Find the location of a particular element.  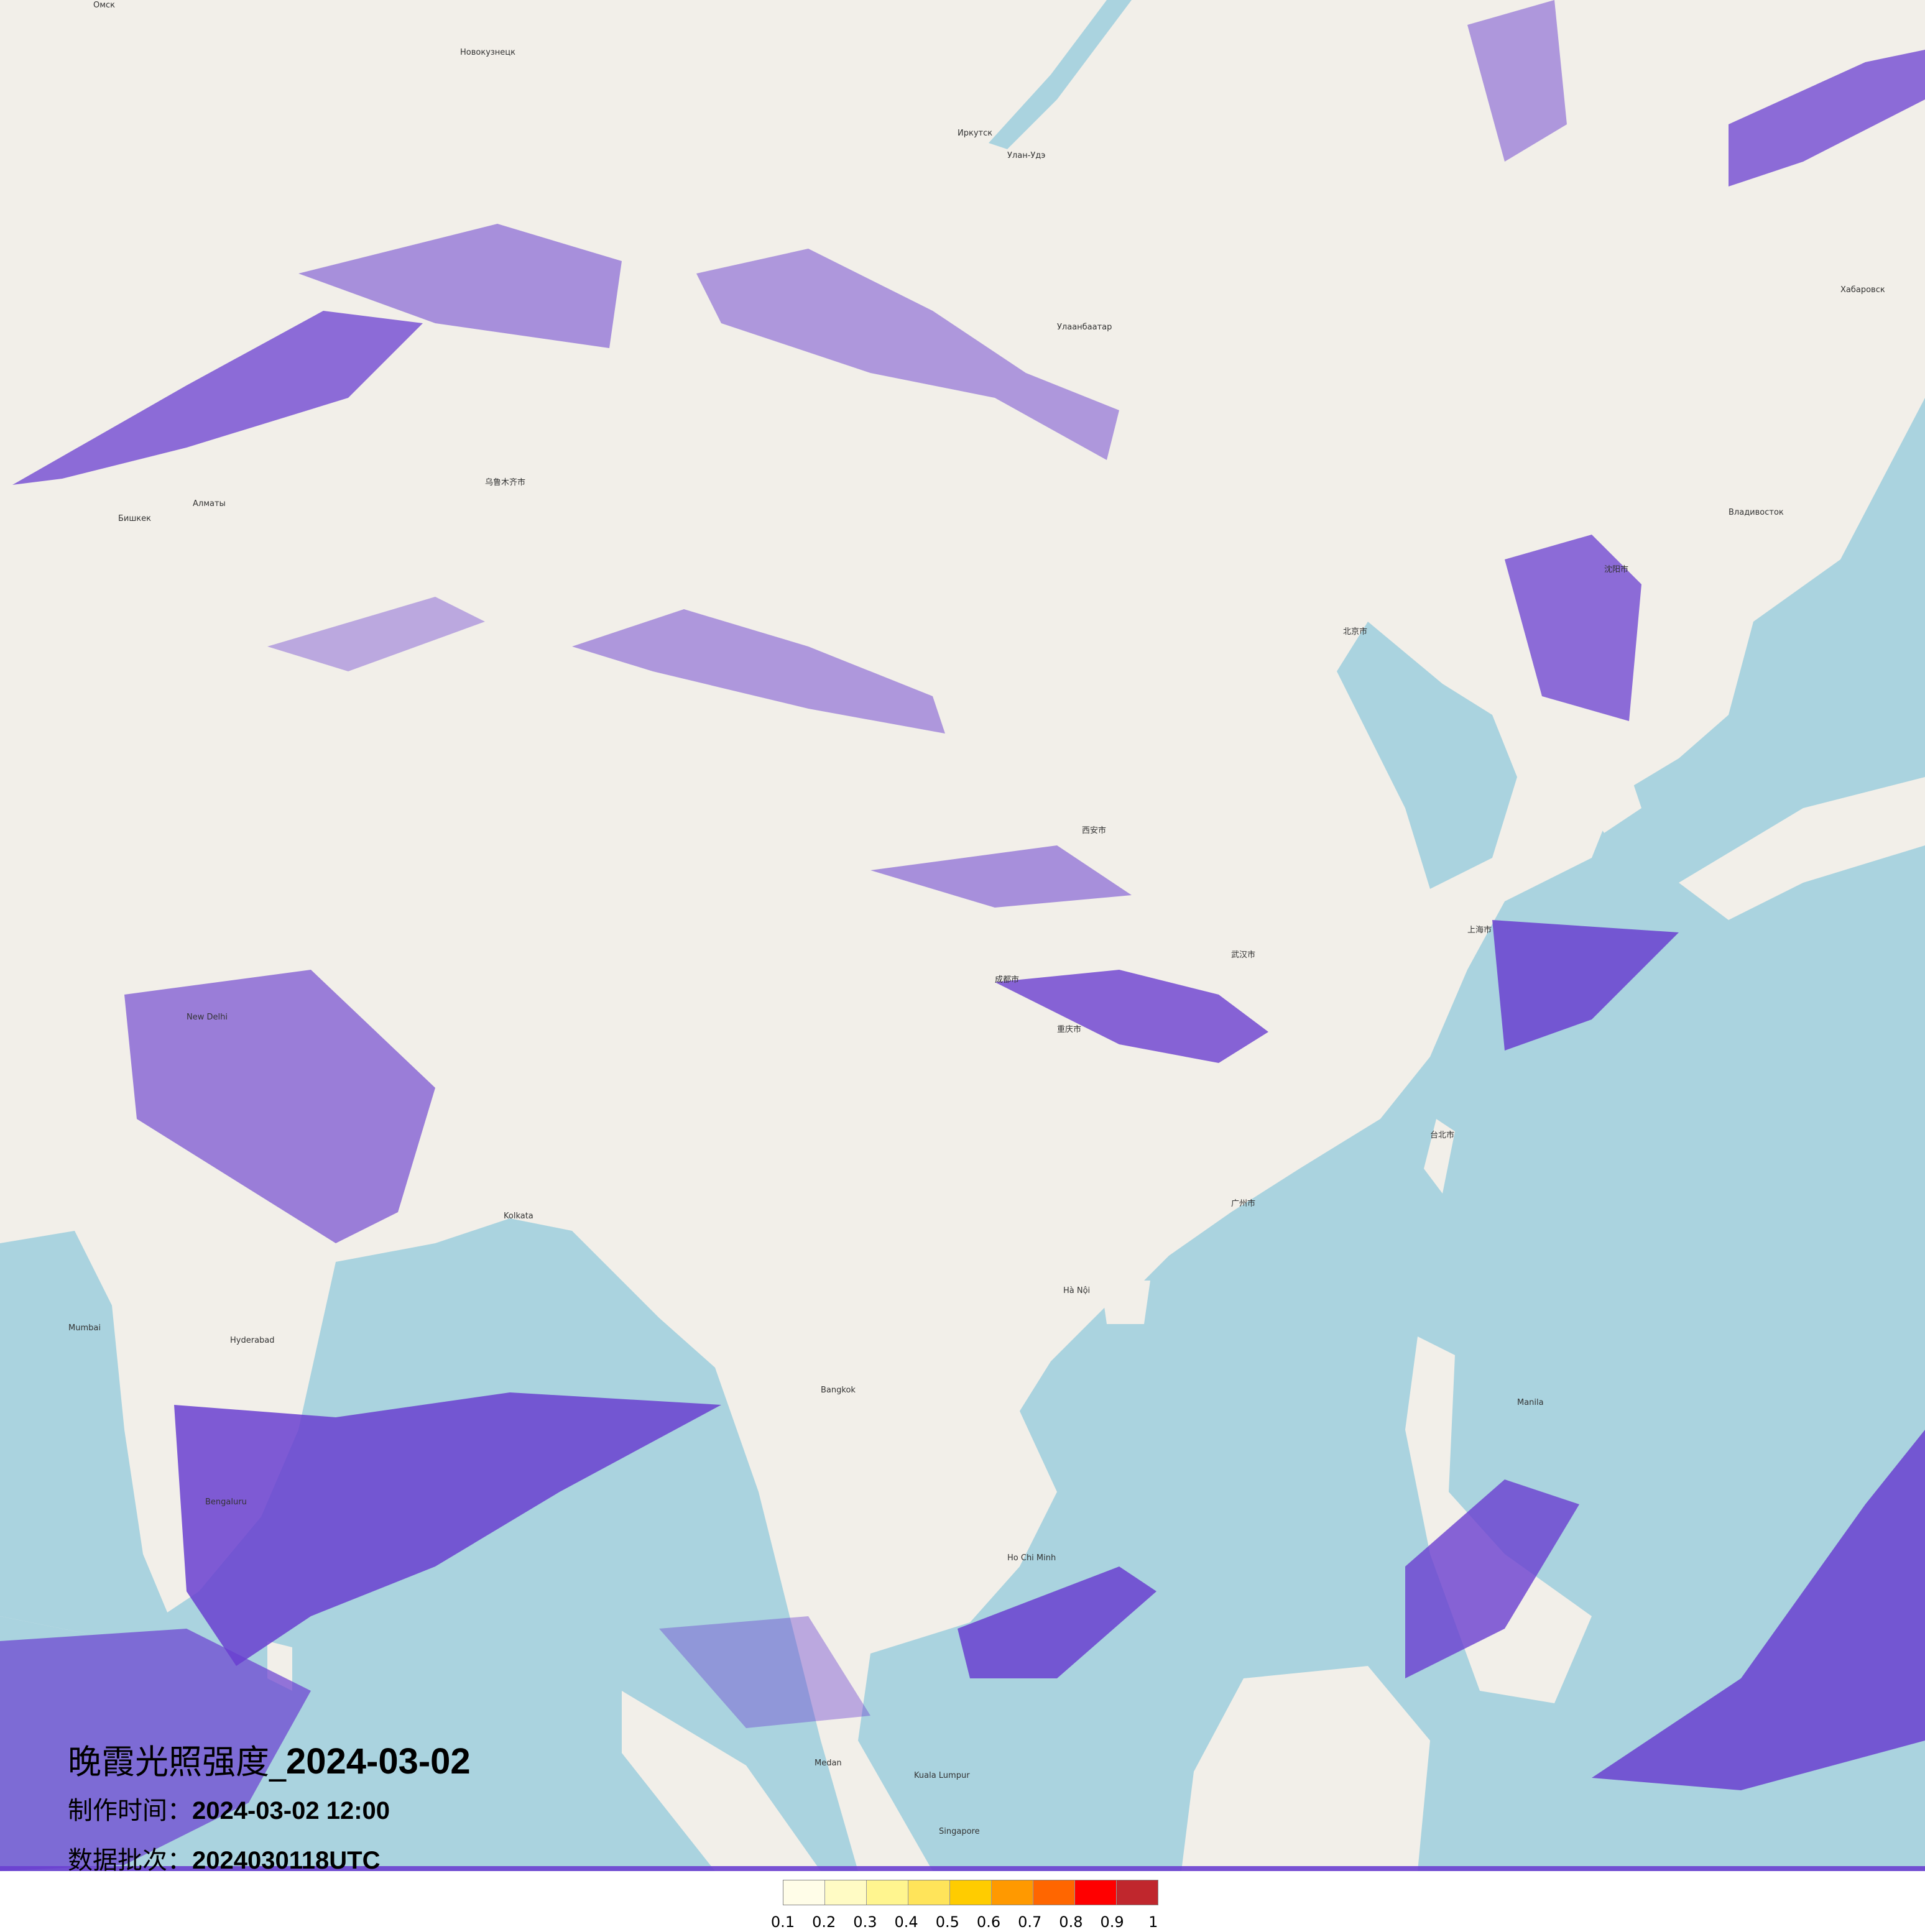

legend-tick-label: 0.4 is located at coordinates (906, 1922).